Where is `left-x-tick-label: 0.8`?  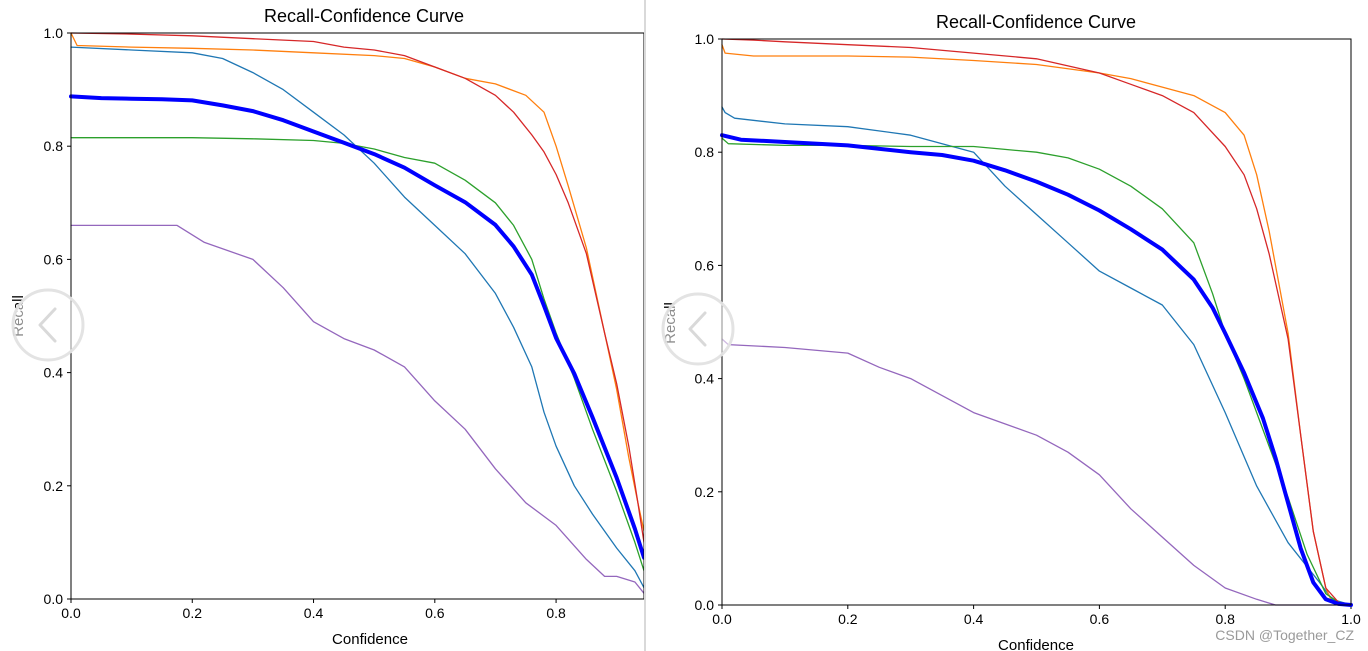 left-x-tick-label: 0.8 is located at coordinates (556, 613).